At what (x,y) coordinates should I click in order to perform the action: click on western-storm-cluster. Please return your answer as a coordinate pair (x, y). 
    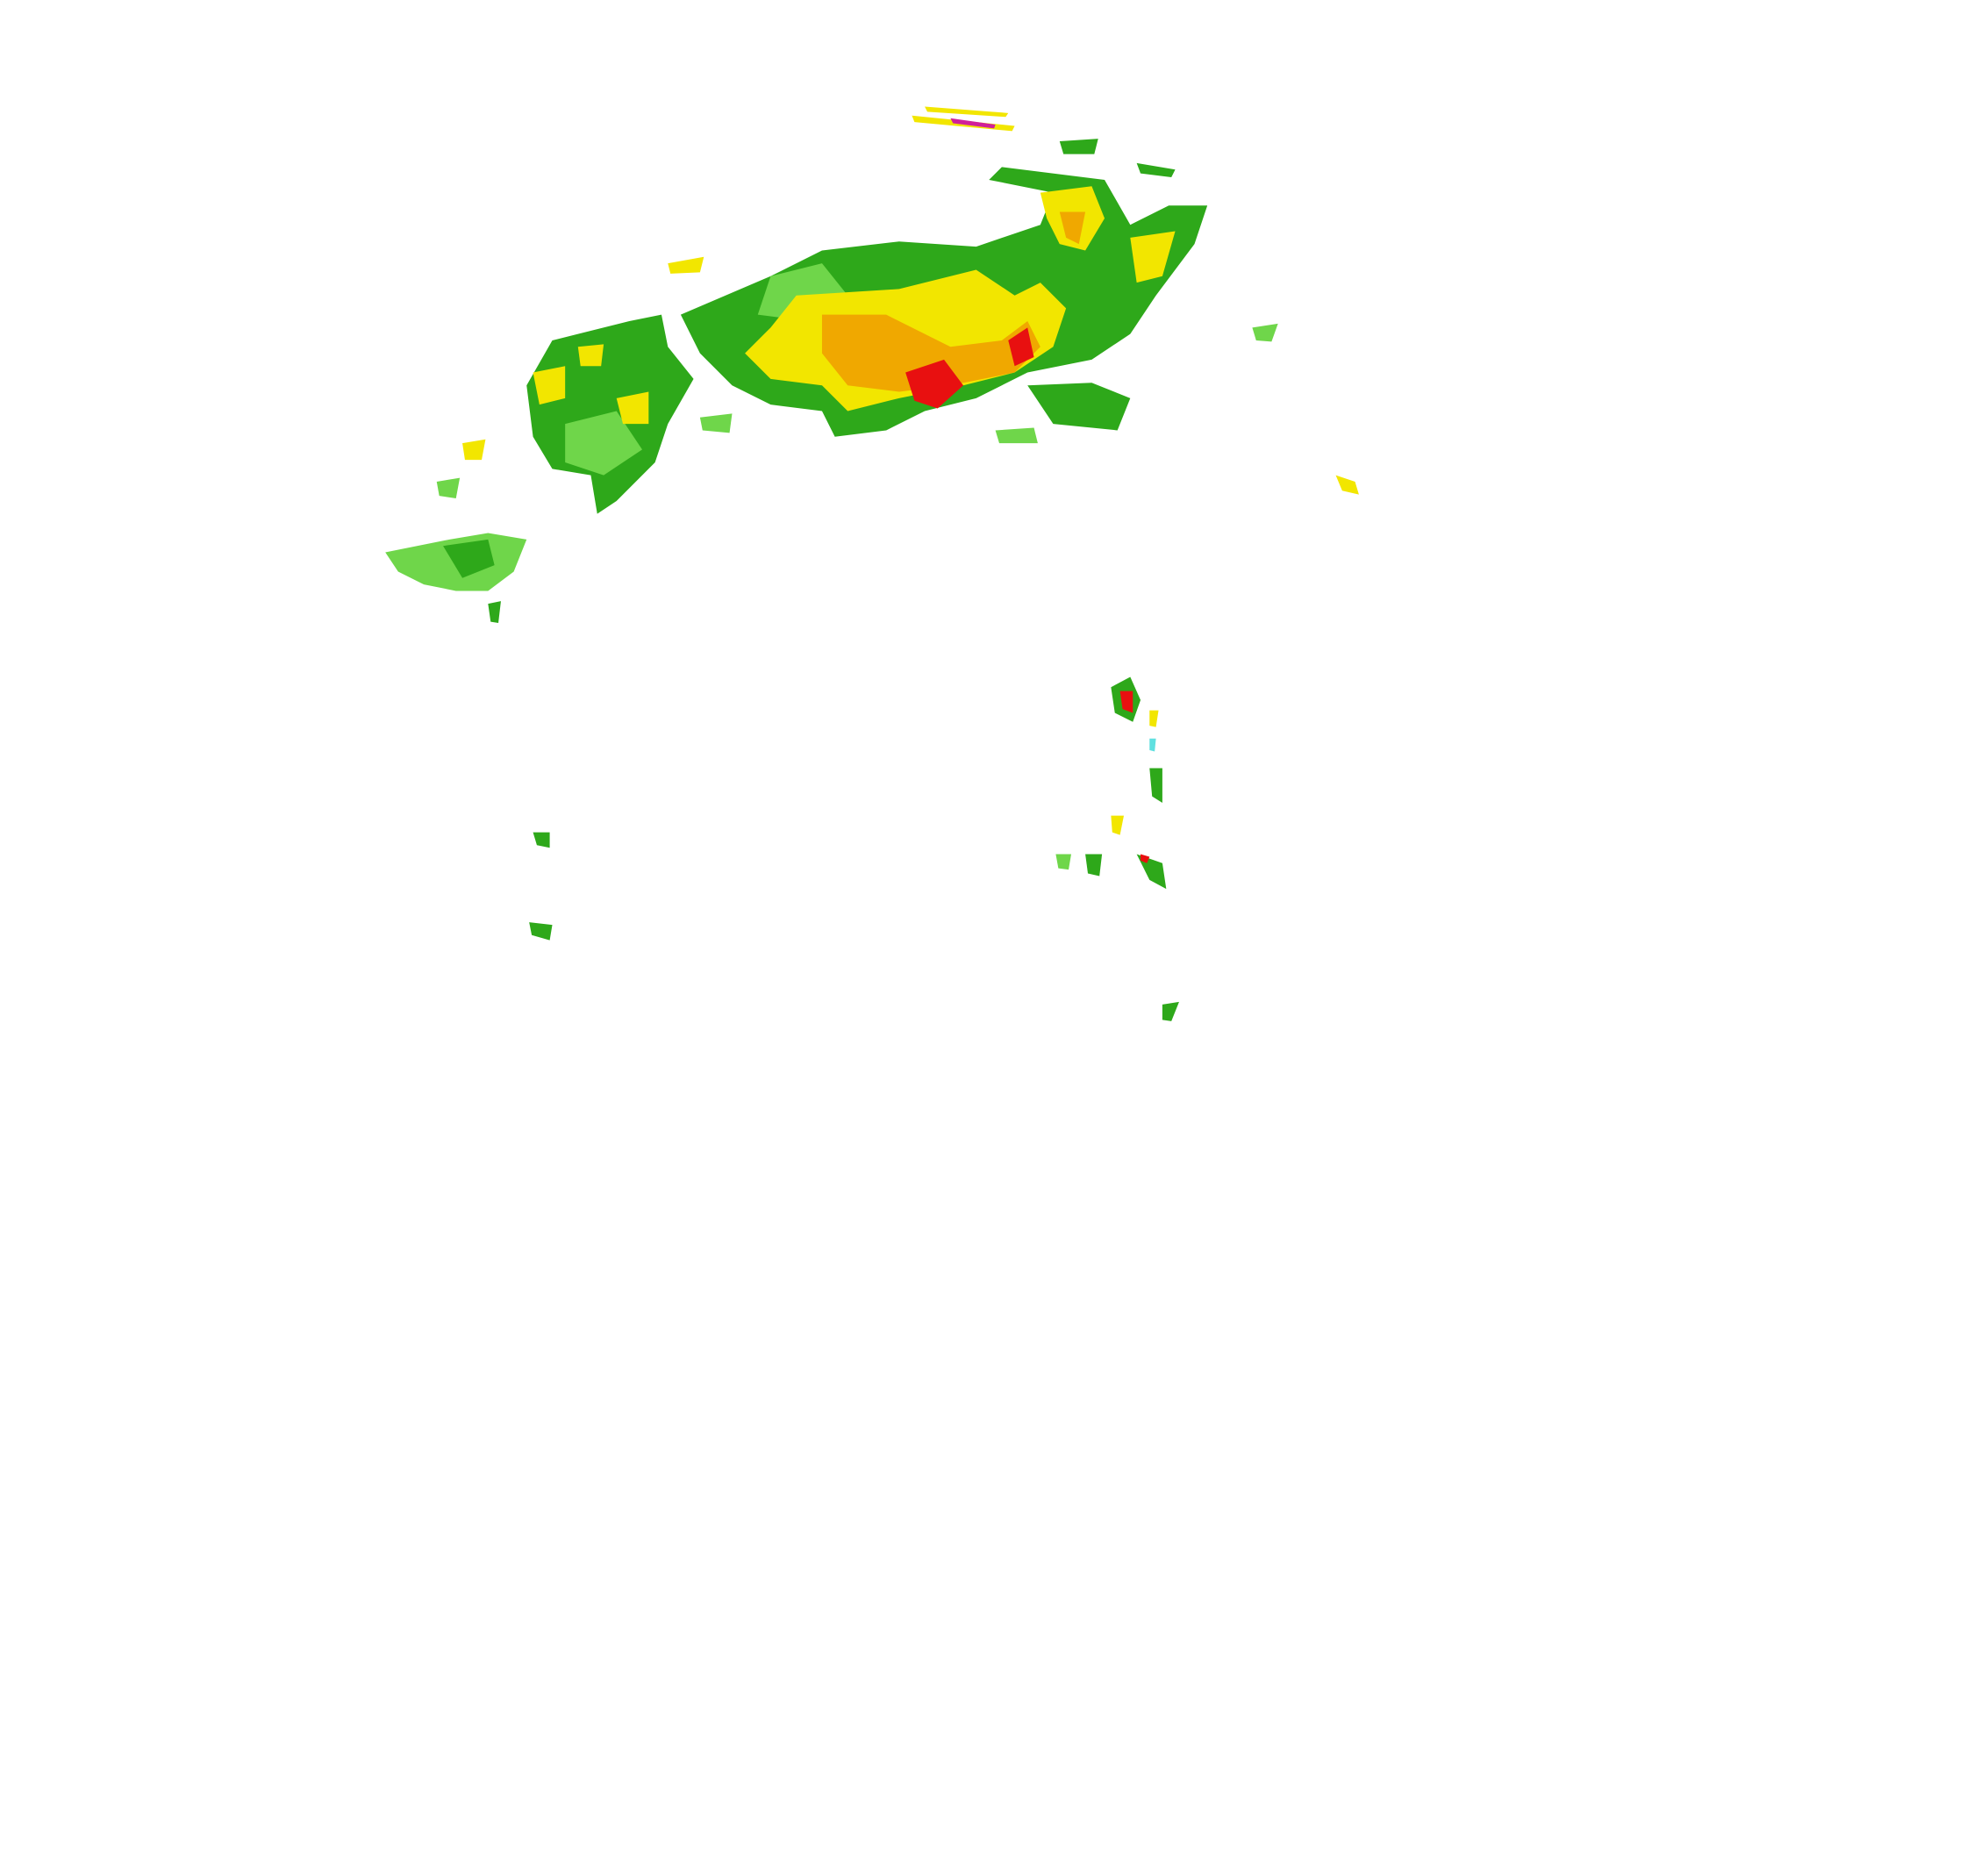
    Looking at the image, I should click on (544, 440).